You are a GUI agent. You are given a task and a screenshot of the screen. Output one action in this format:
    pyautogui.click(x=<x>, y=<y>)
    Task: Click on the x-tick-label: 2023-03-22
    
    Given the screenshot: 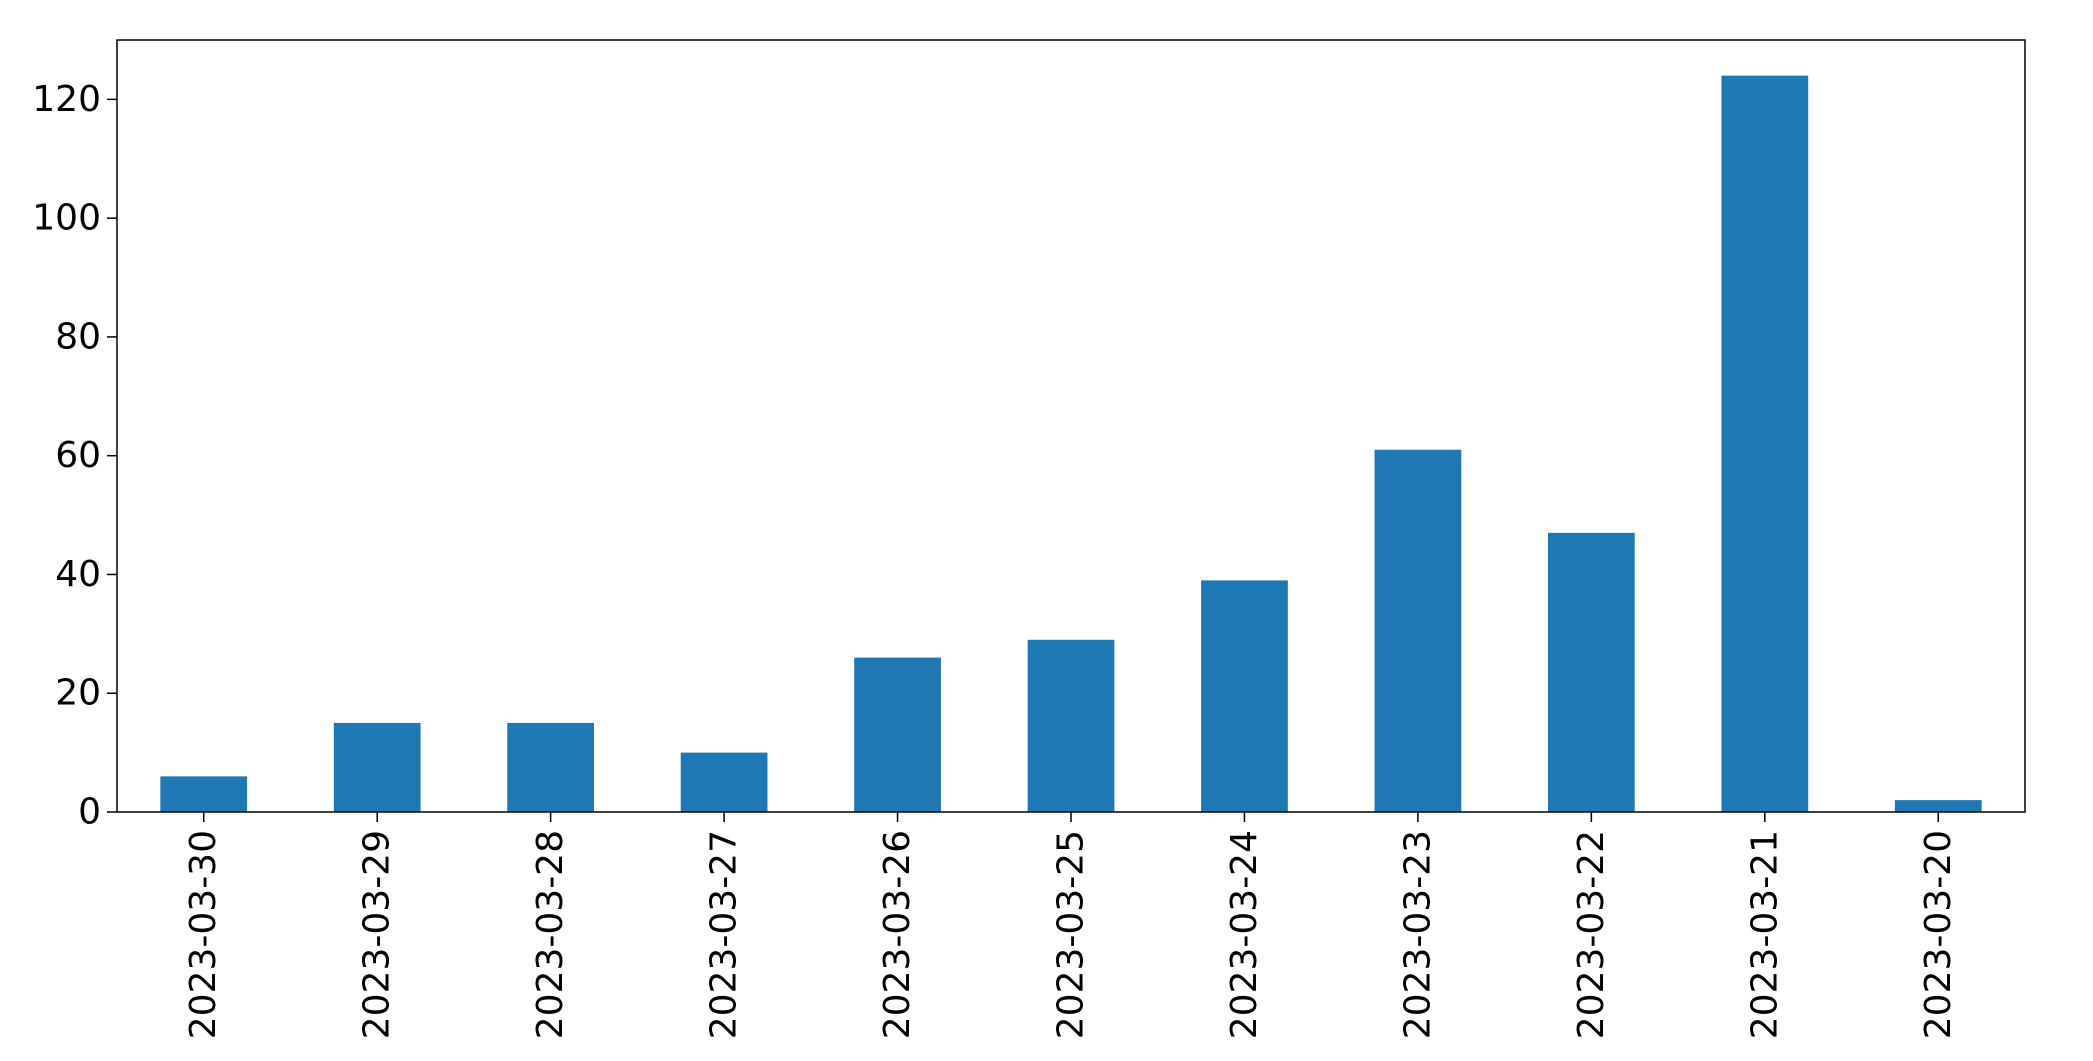 What is the action you would take?
    pyautogui.click(x=1591, y=934)
    